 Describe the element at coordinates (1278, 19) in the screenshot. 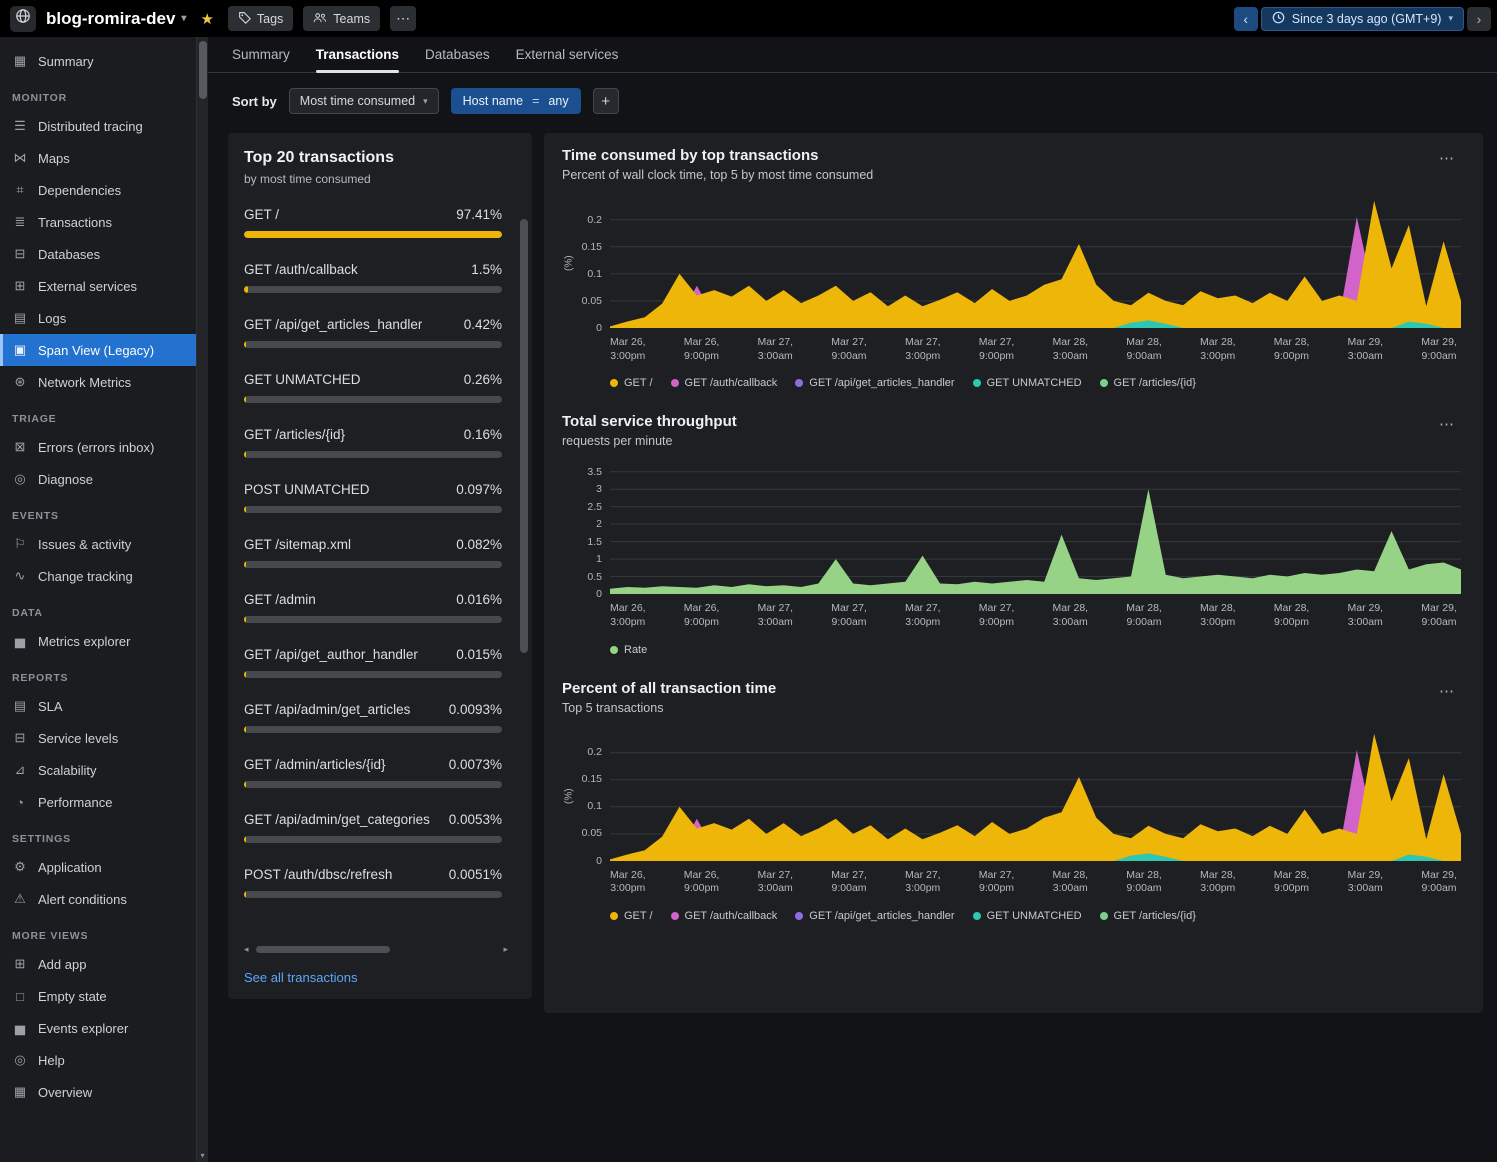

I see `clock-icon` at that location.